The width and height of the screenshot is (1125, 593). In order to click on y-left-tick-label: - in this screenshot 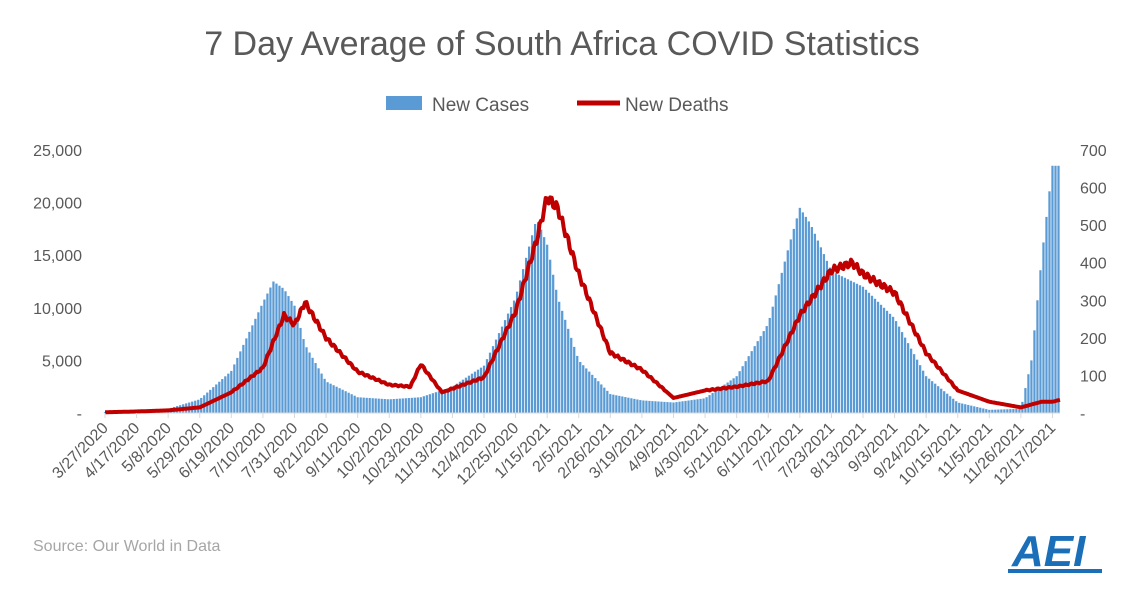, I will do `click(79, 414)`.